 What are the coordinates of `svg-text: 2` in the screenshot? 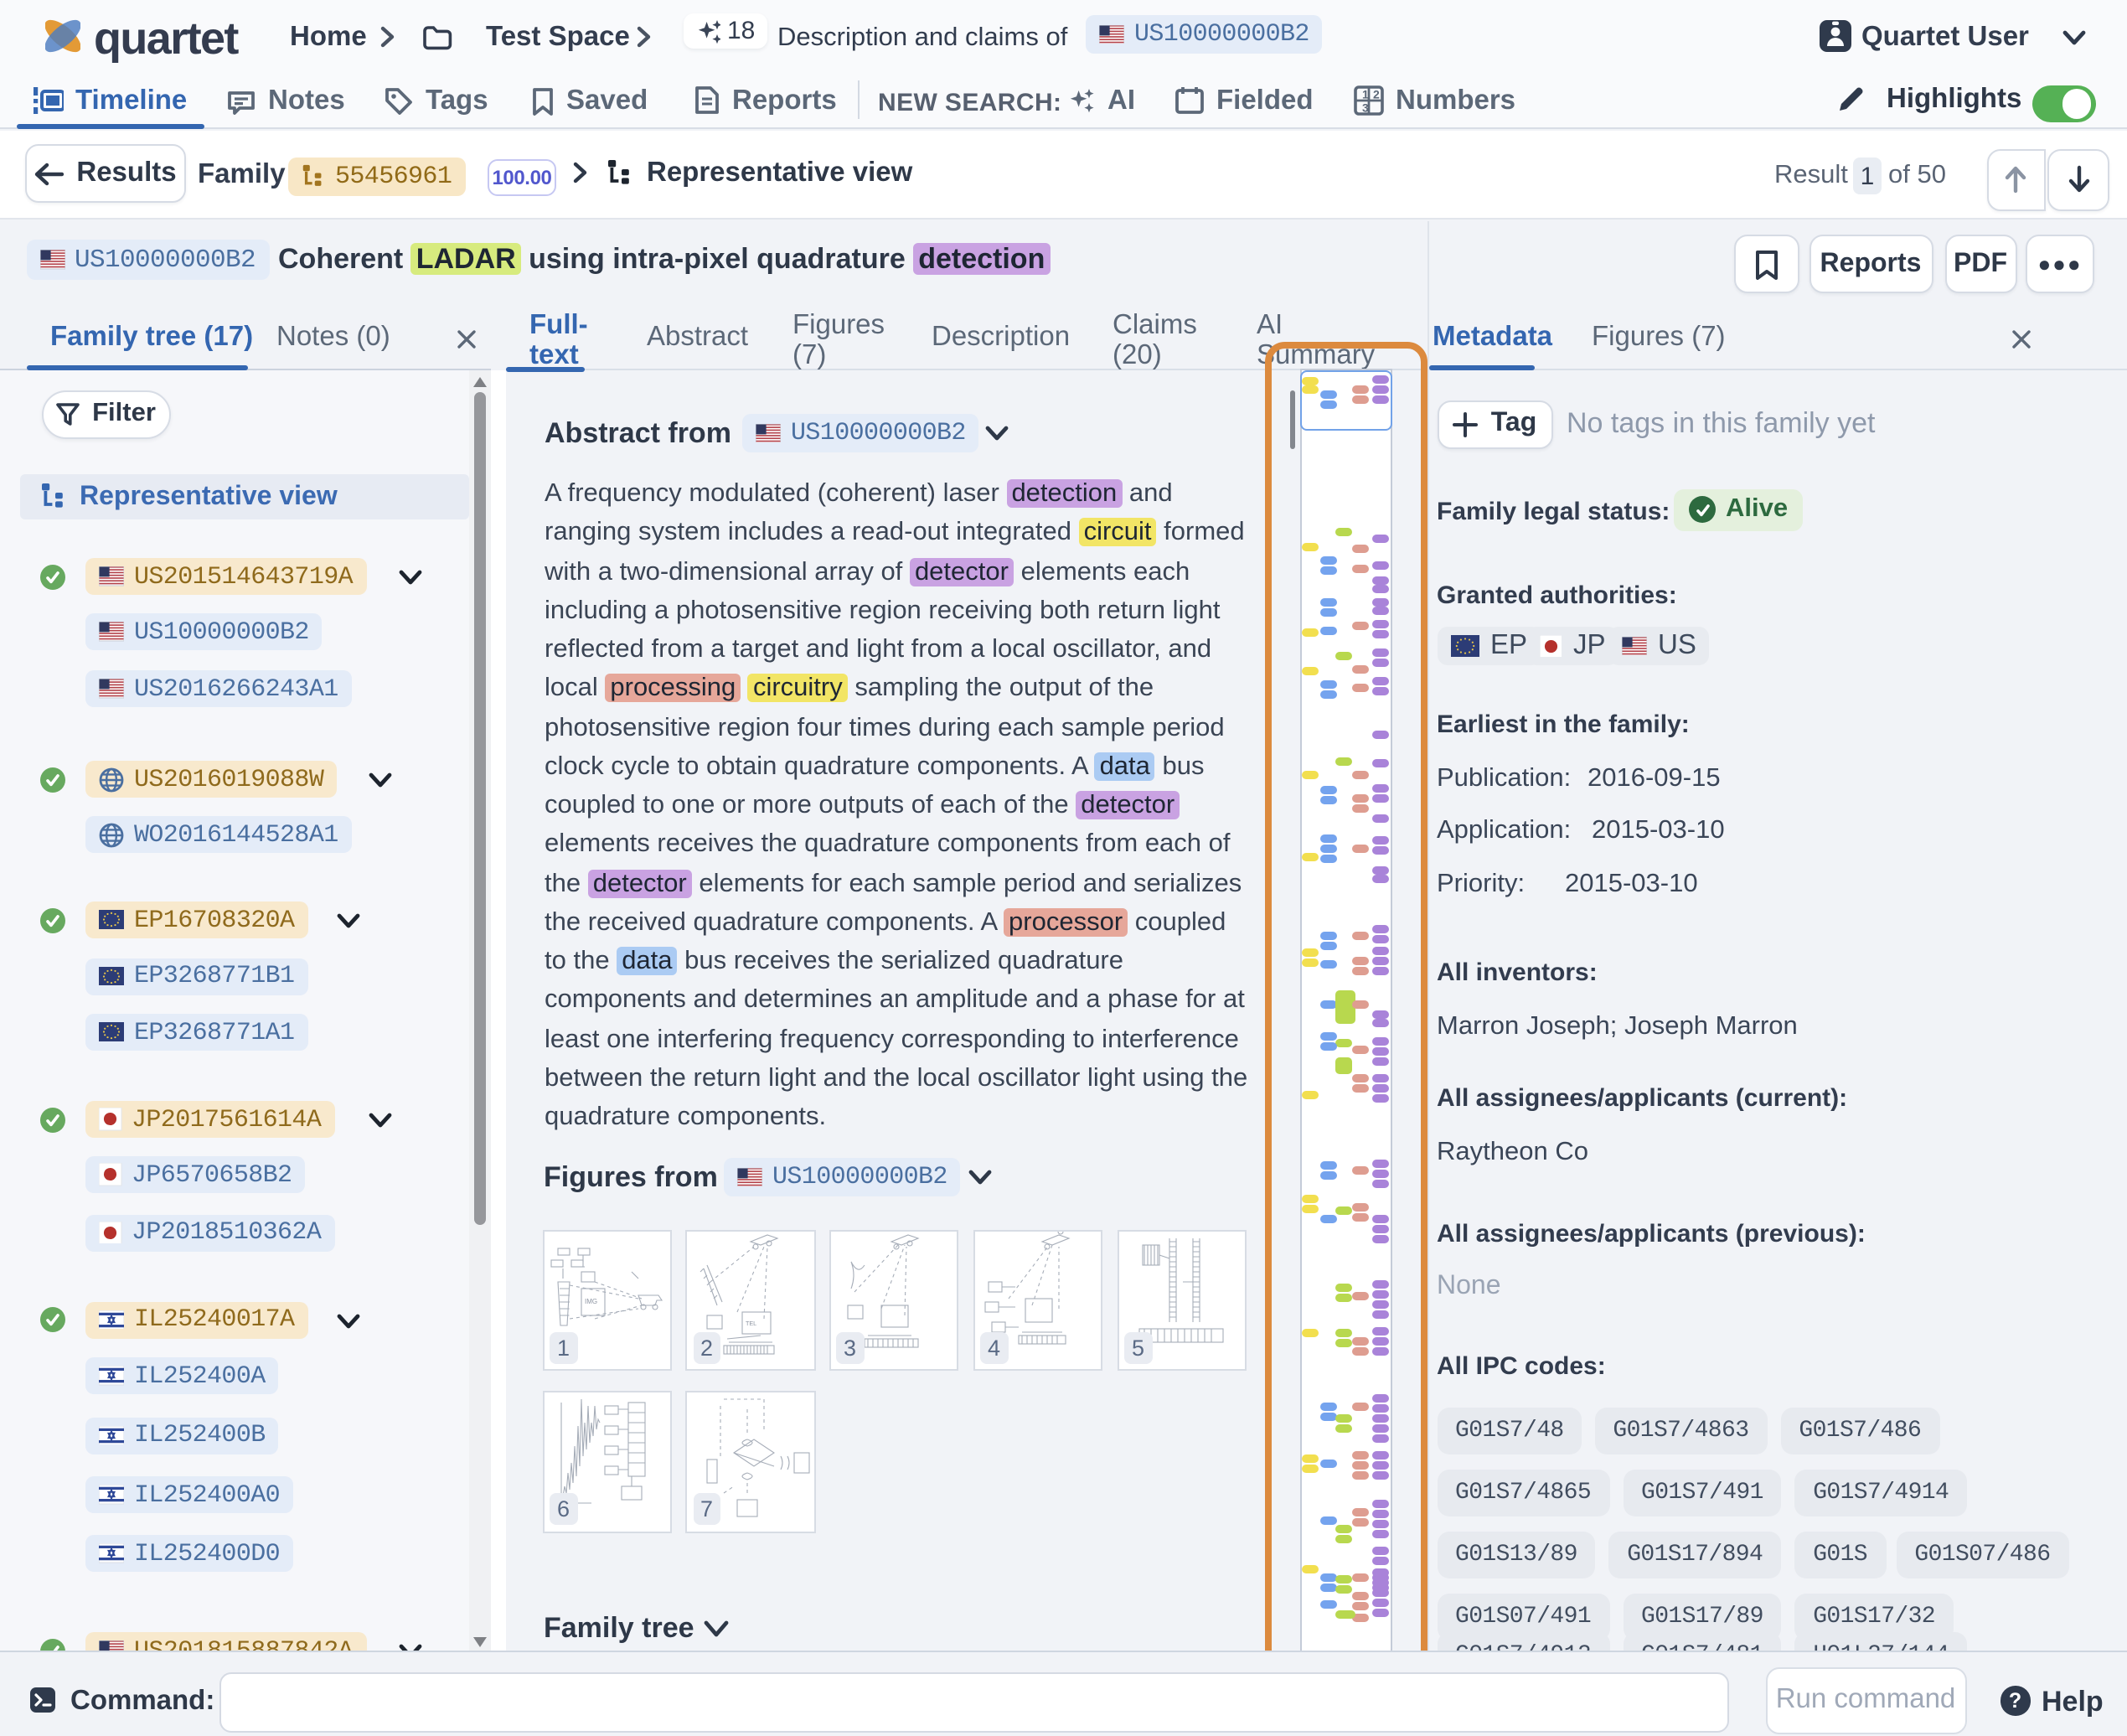 It's located at (1376, 94).